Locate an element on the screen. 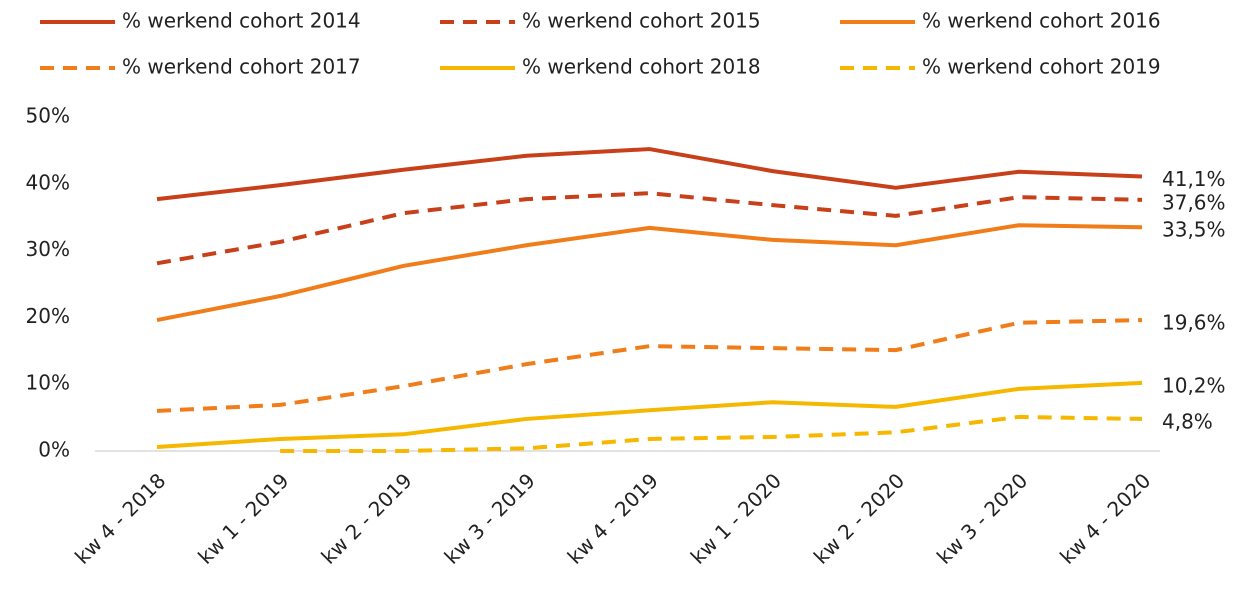  y-tick-label: 10% is located at coordinates (48, 383).